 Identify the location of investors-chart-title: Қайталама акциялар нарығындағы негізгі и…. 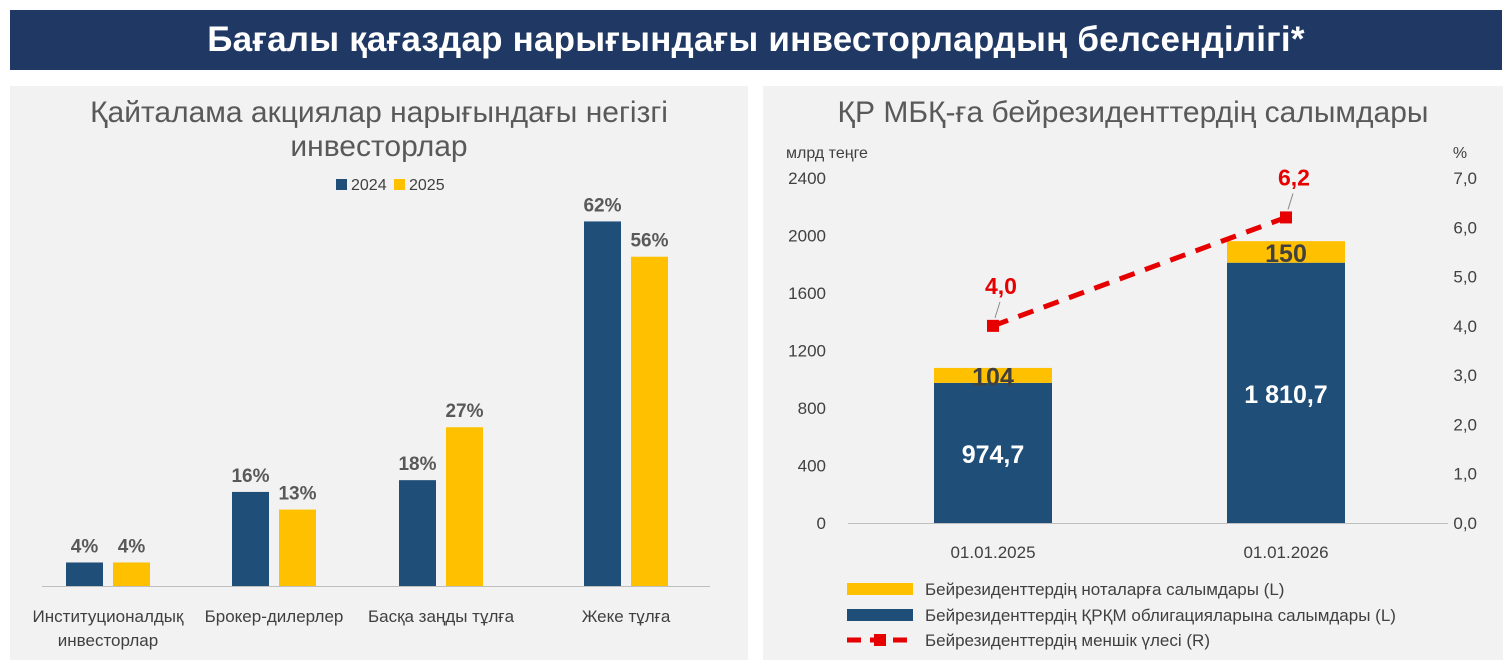
(379, 129).